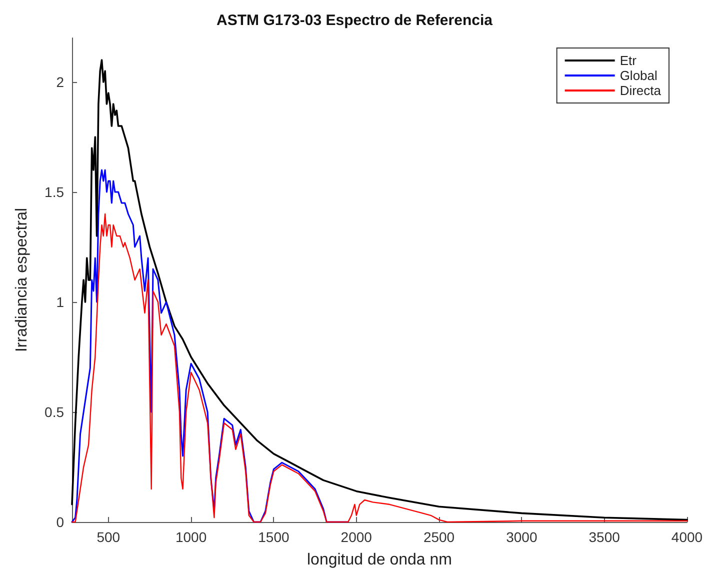 The width and height of the screenshot is (709, 579). Describe the element at coordinates (191, 537) in the screenshot. I see `x-tick-label: 1000` at that location.